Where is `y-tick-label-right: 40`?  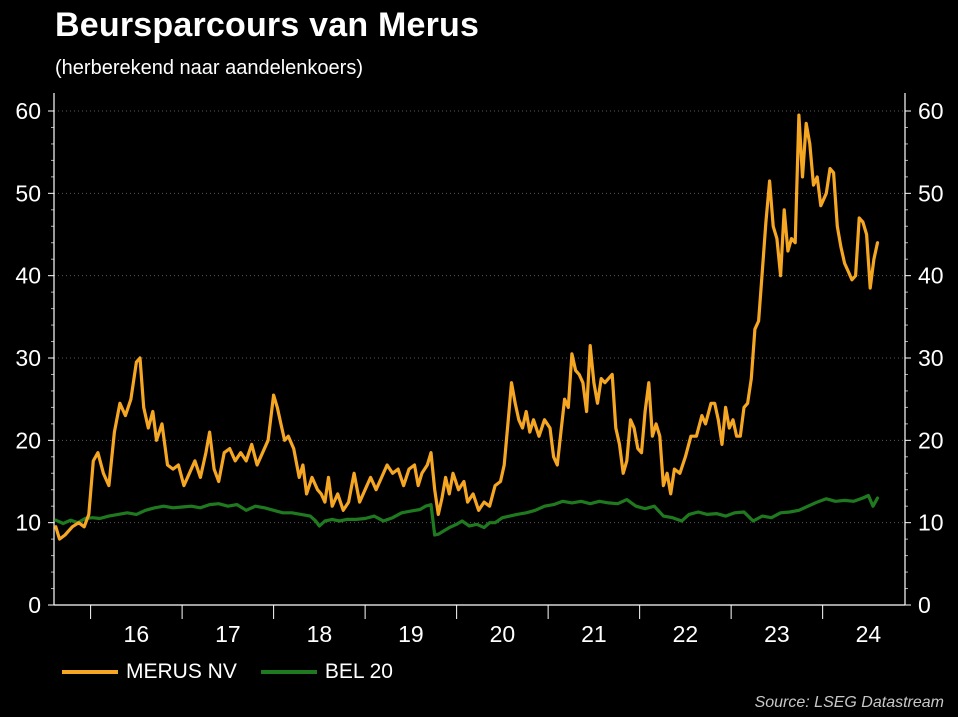
y-tick-label-right: 40 is located at coordinates (931, 276).